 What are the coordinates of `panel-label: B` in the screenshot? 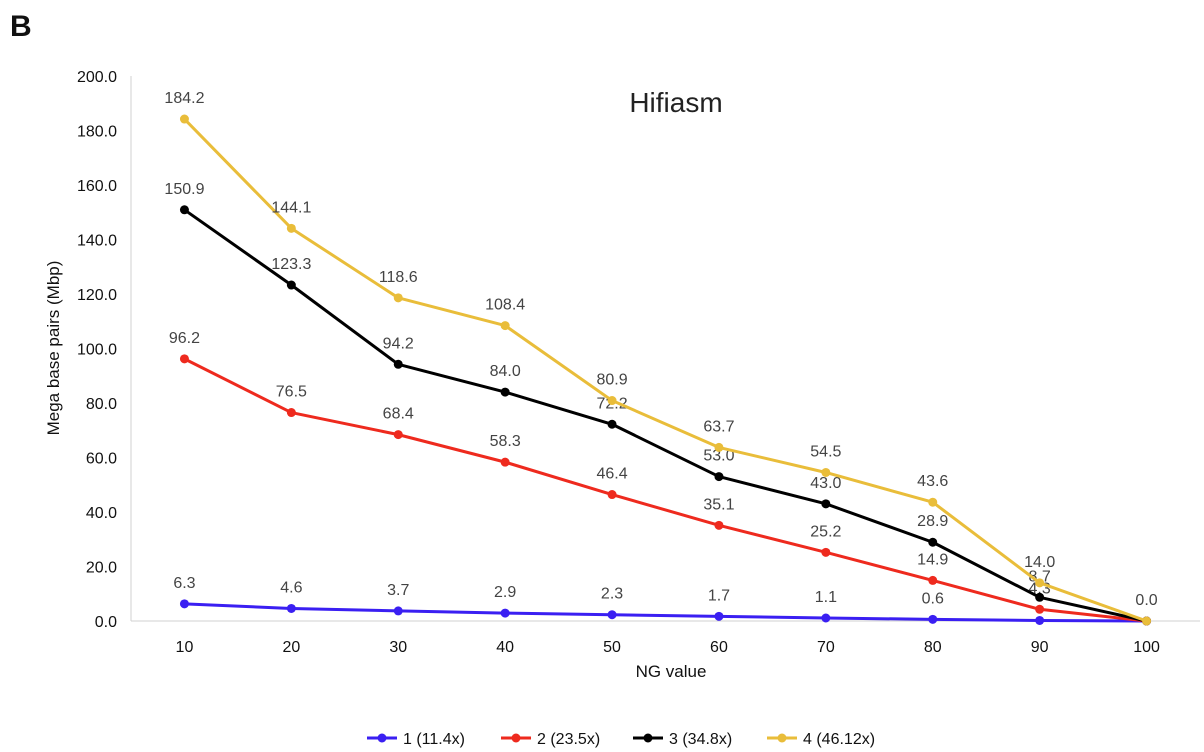 It's located at (21, 26).